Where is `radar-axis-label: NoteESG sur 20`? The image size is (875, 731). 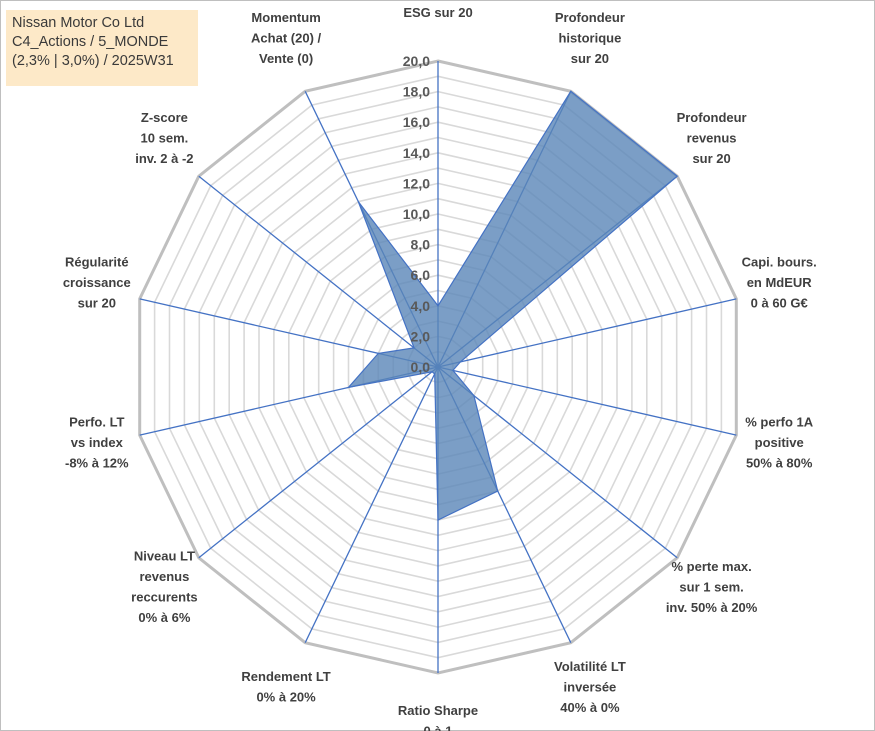
radar-axis-label: NoteESG sur 20 is located at coordinates (437, 10).